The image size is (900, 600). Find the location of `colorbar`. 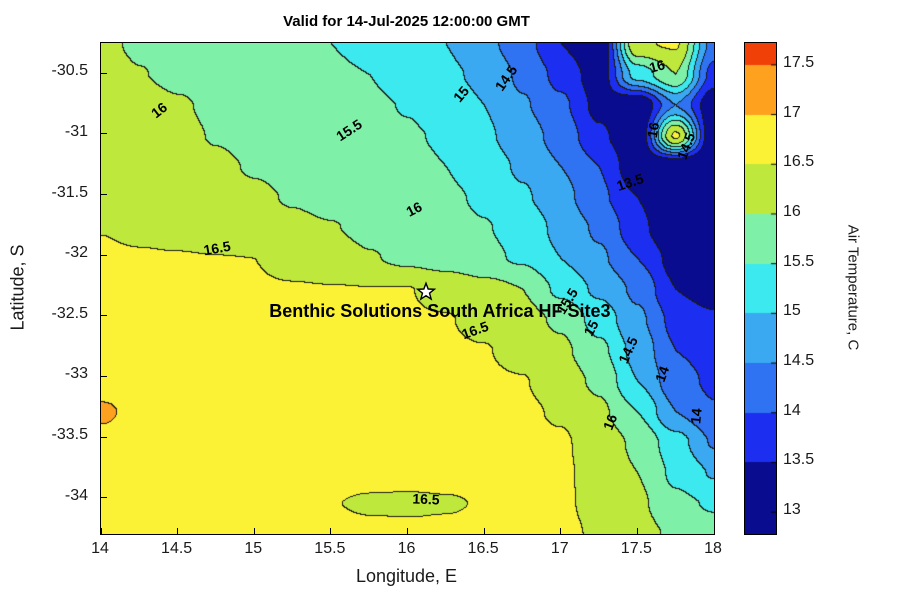

colorbar is located at coordinates (760, 288).